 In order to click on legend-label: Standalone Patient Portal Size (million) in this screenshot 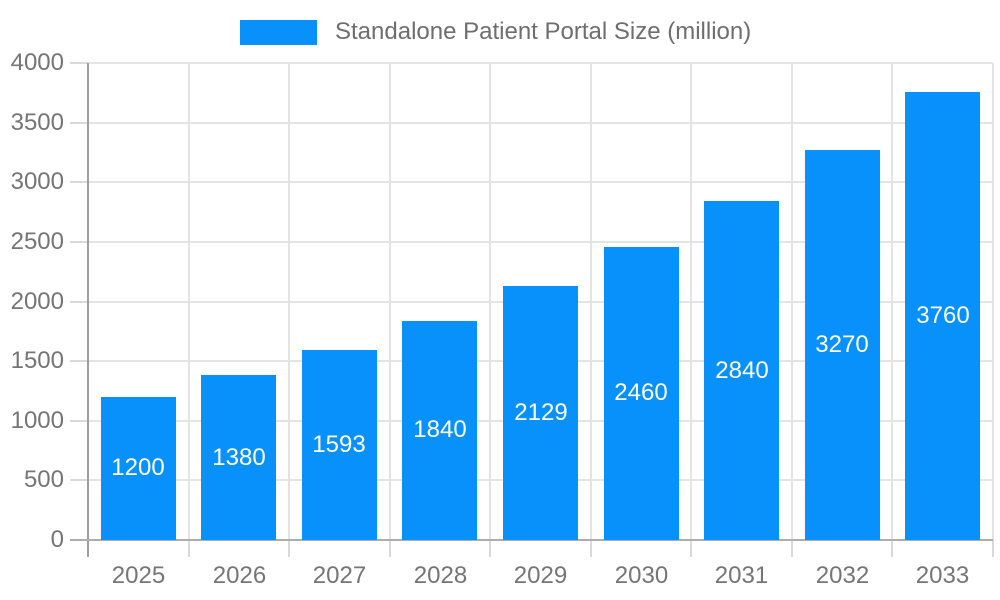, I will do `click(543, 31)`.